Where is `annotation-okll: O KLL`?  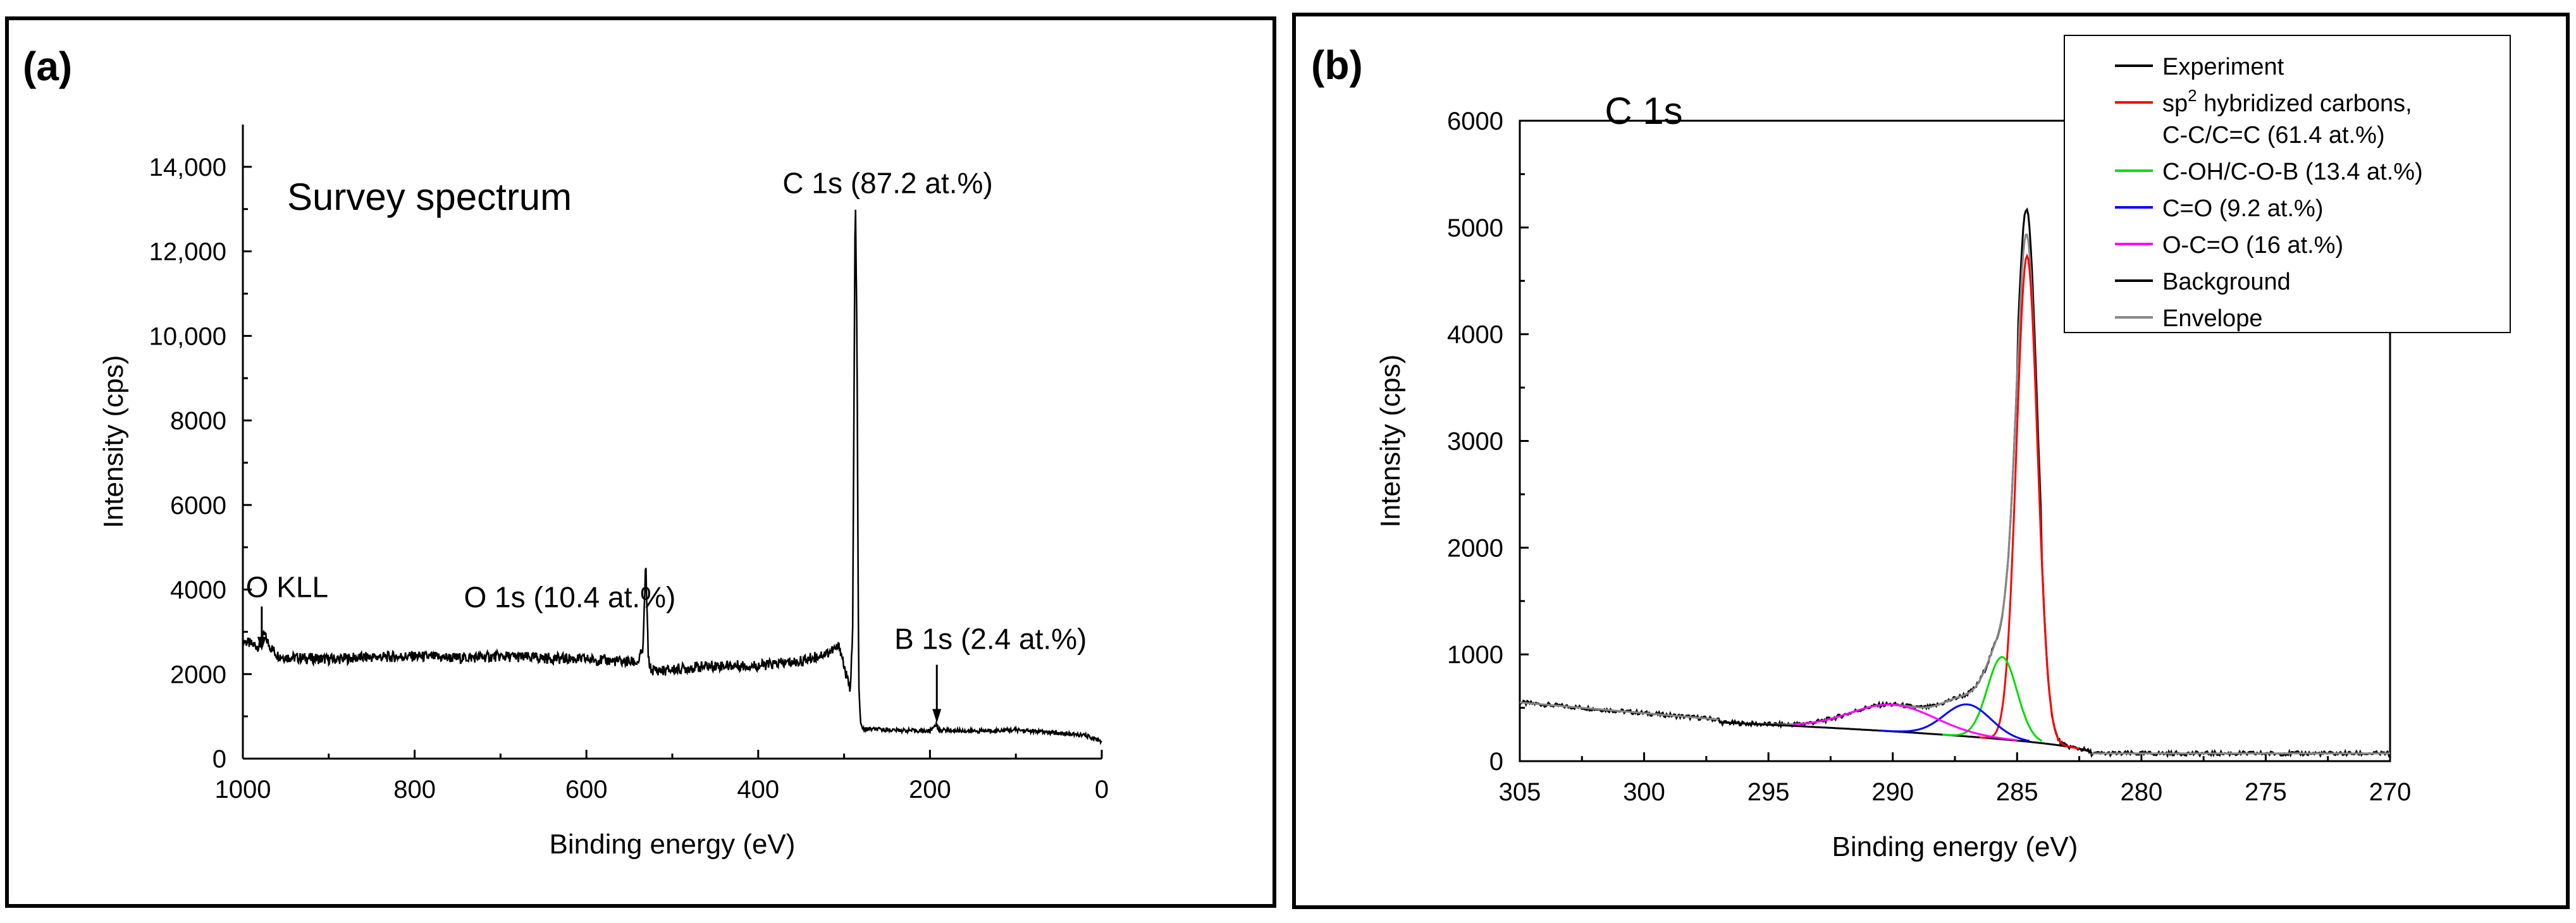 annotation-okll: O KLL is located at coordinates (287, 586).